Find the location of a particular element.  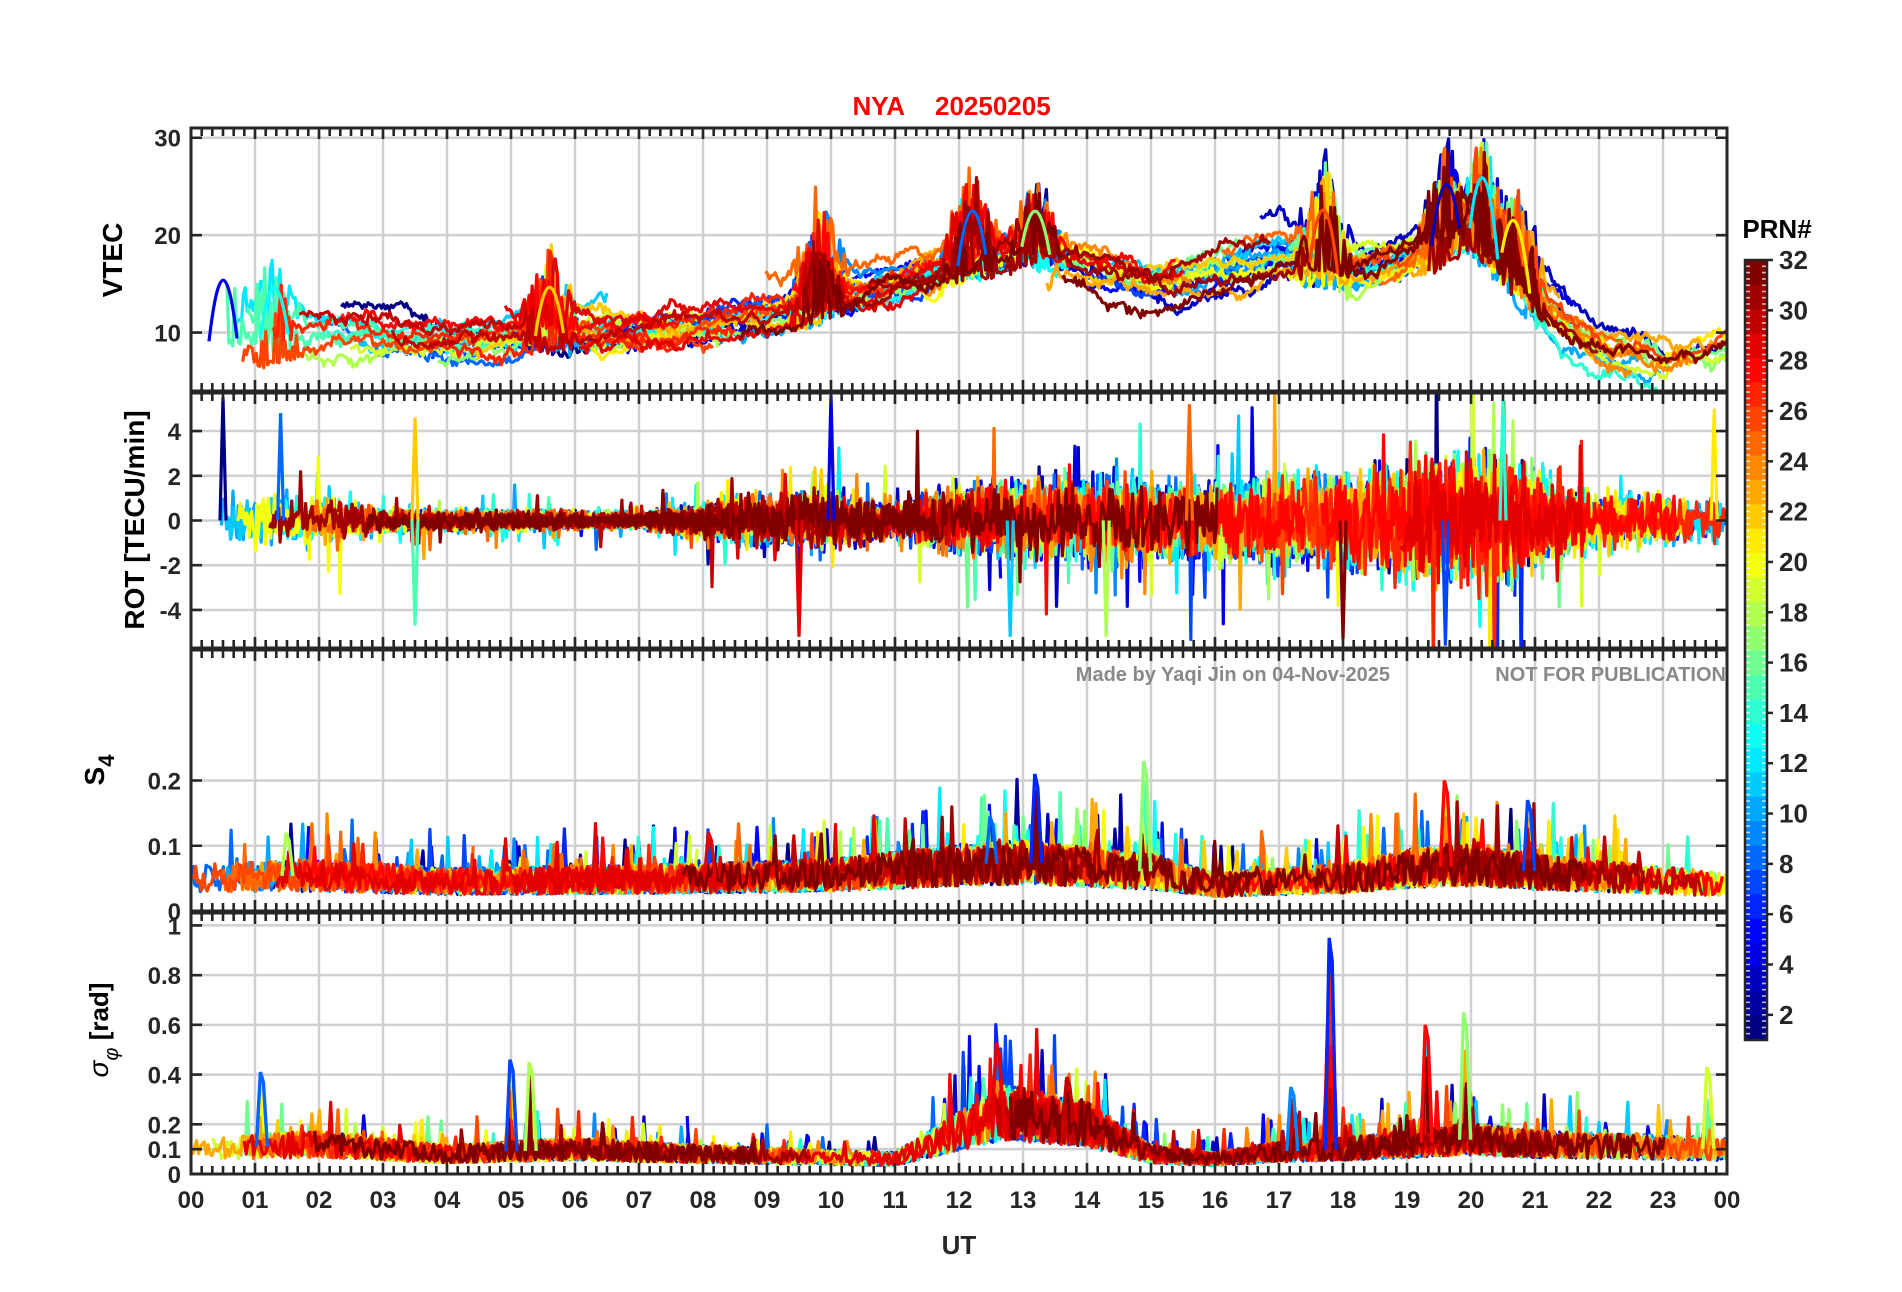

sigma_phi-y-tick-label: 0.6 is located at coordinates (164, 1026).